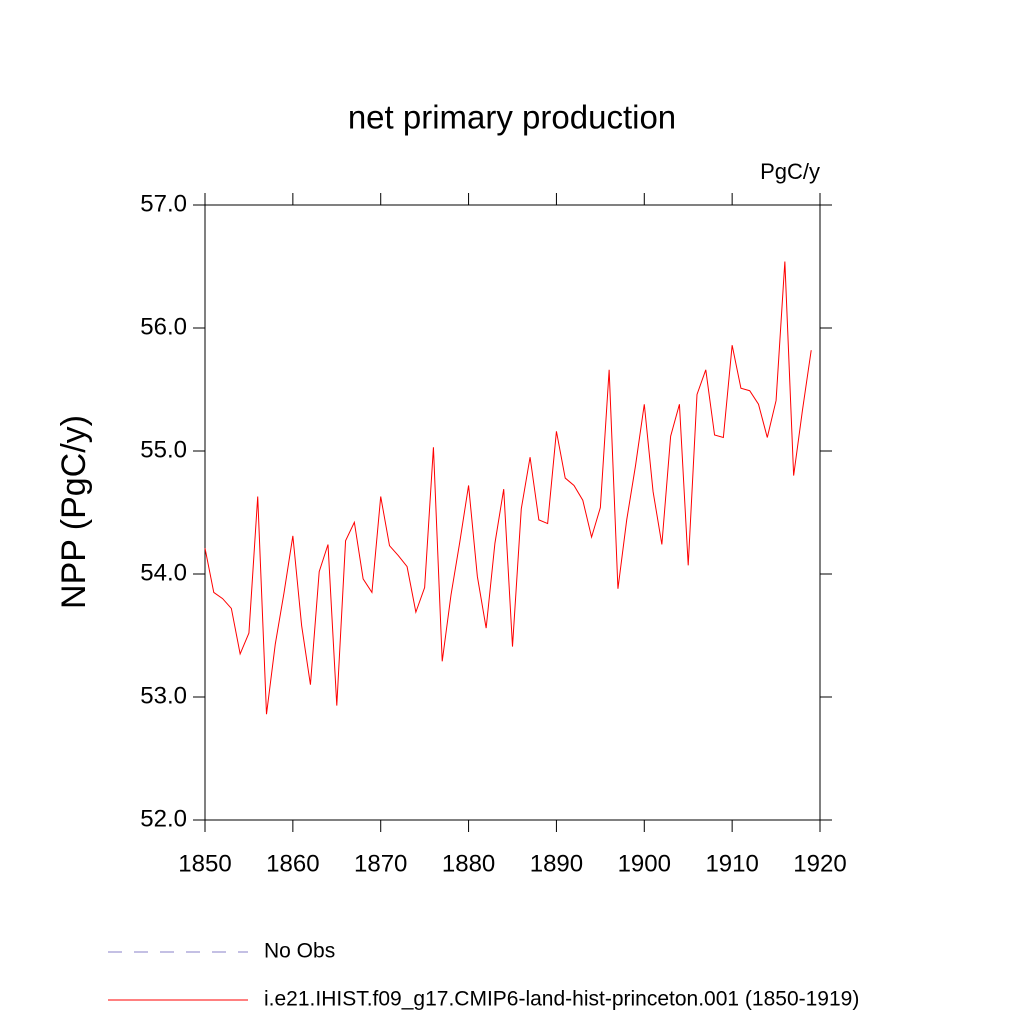 The width and height of the screenshot is (1024, 1024). What do you see at coordinates (292, 863) in the screenshot?
I see `x-tick-label: 1860` at bounding box center [292, 863].